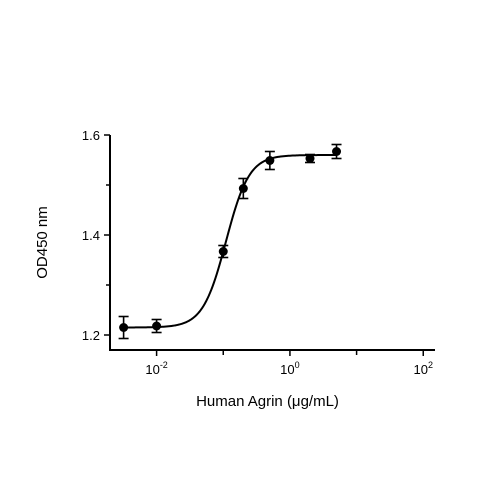  I want to click on fit-curve, so click(230, 241).